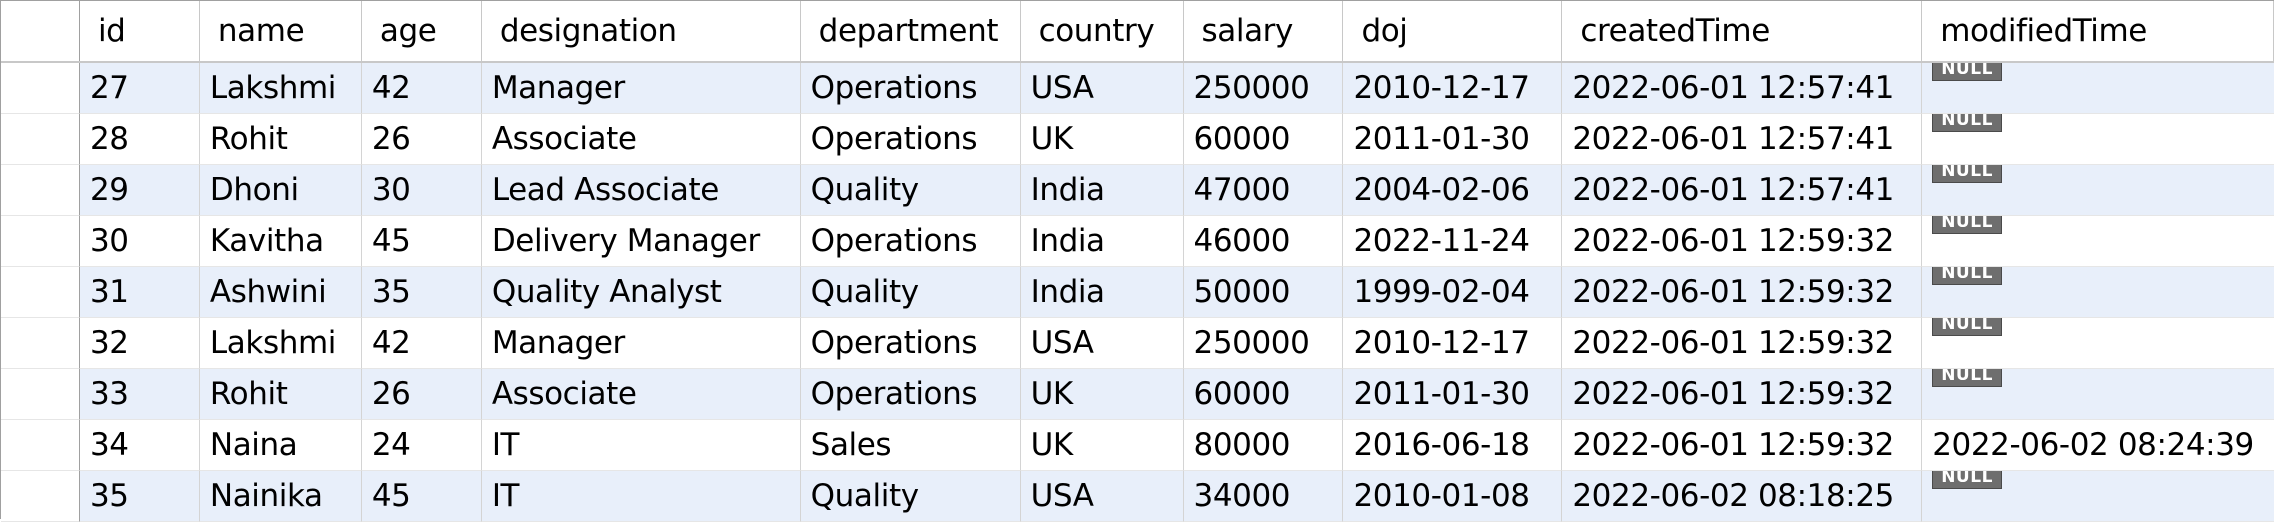 This screenshot has height=522, width=2274. Describe the element at coordinates (1453, 292) in the screenshot. I see `cell-doj: 1999-02-04` at that location.